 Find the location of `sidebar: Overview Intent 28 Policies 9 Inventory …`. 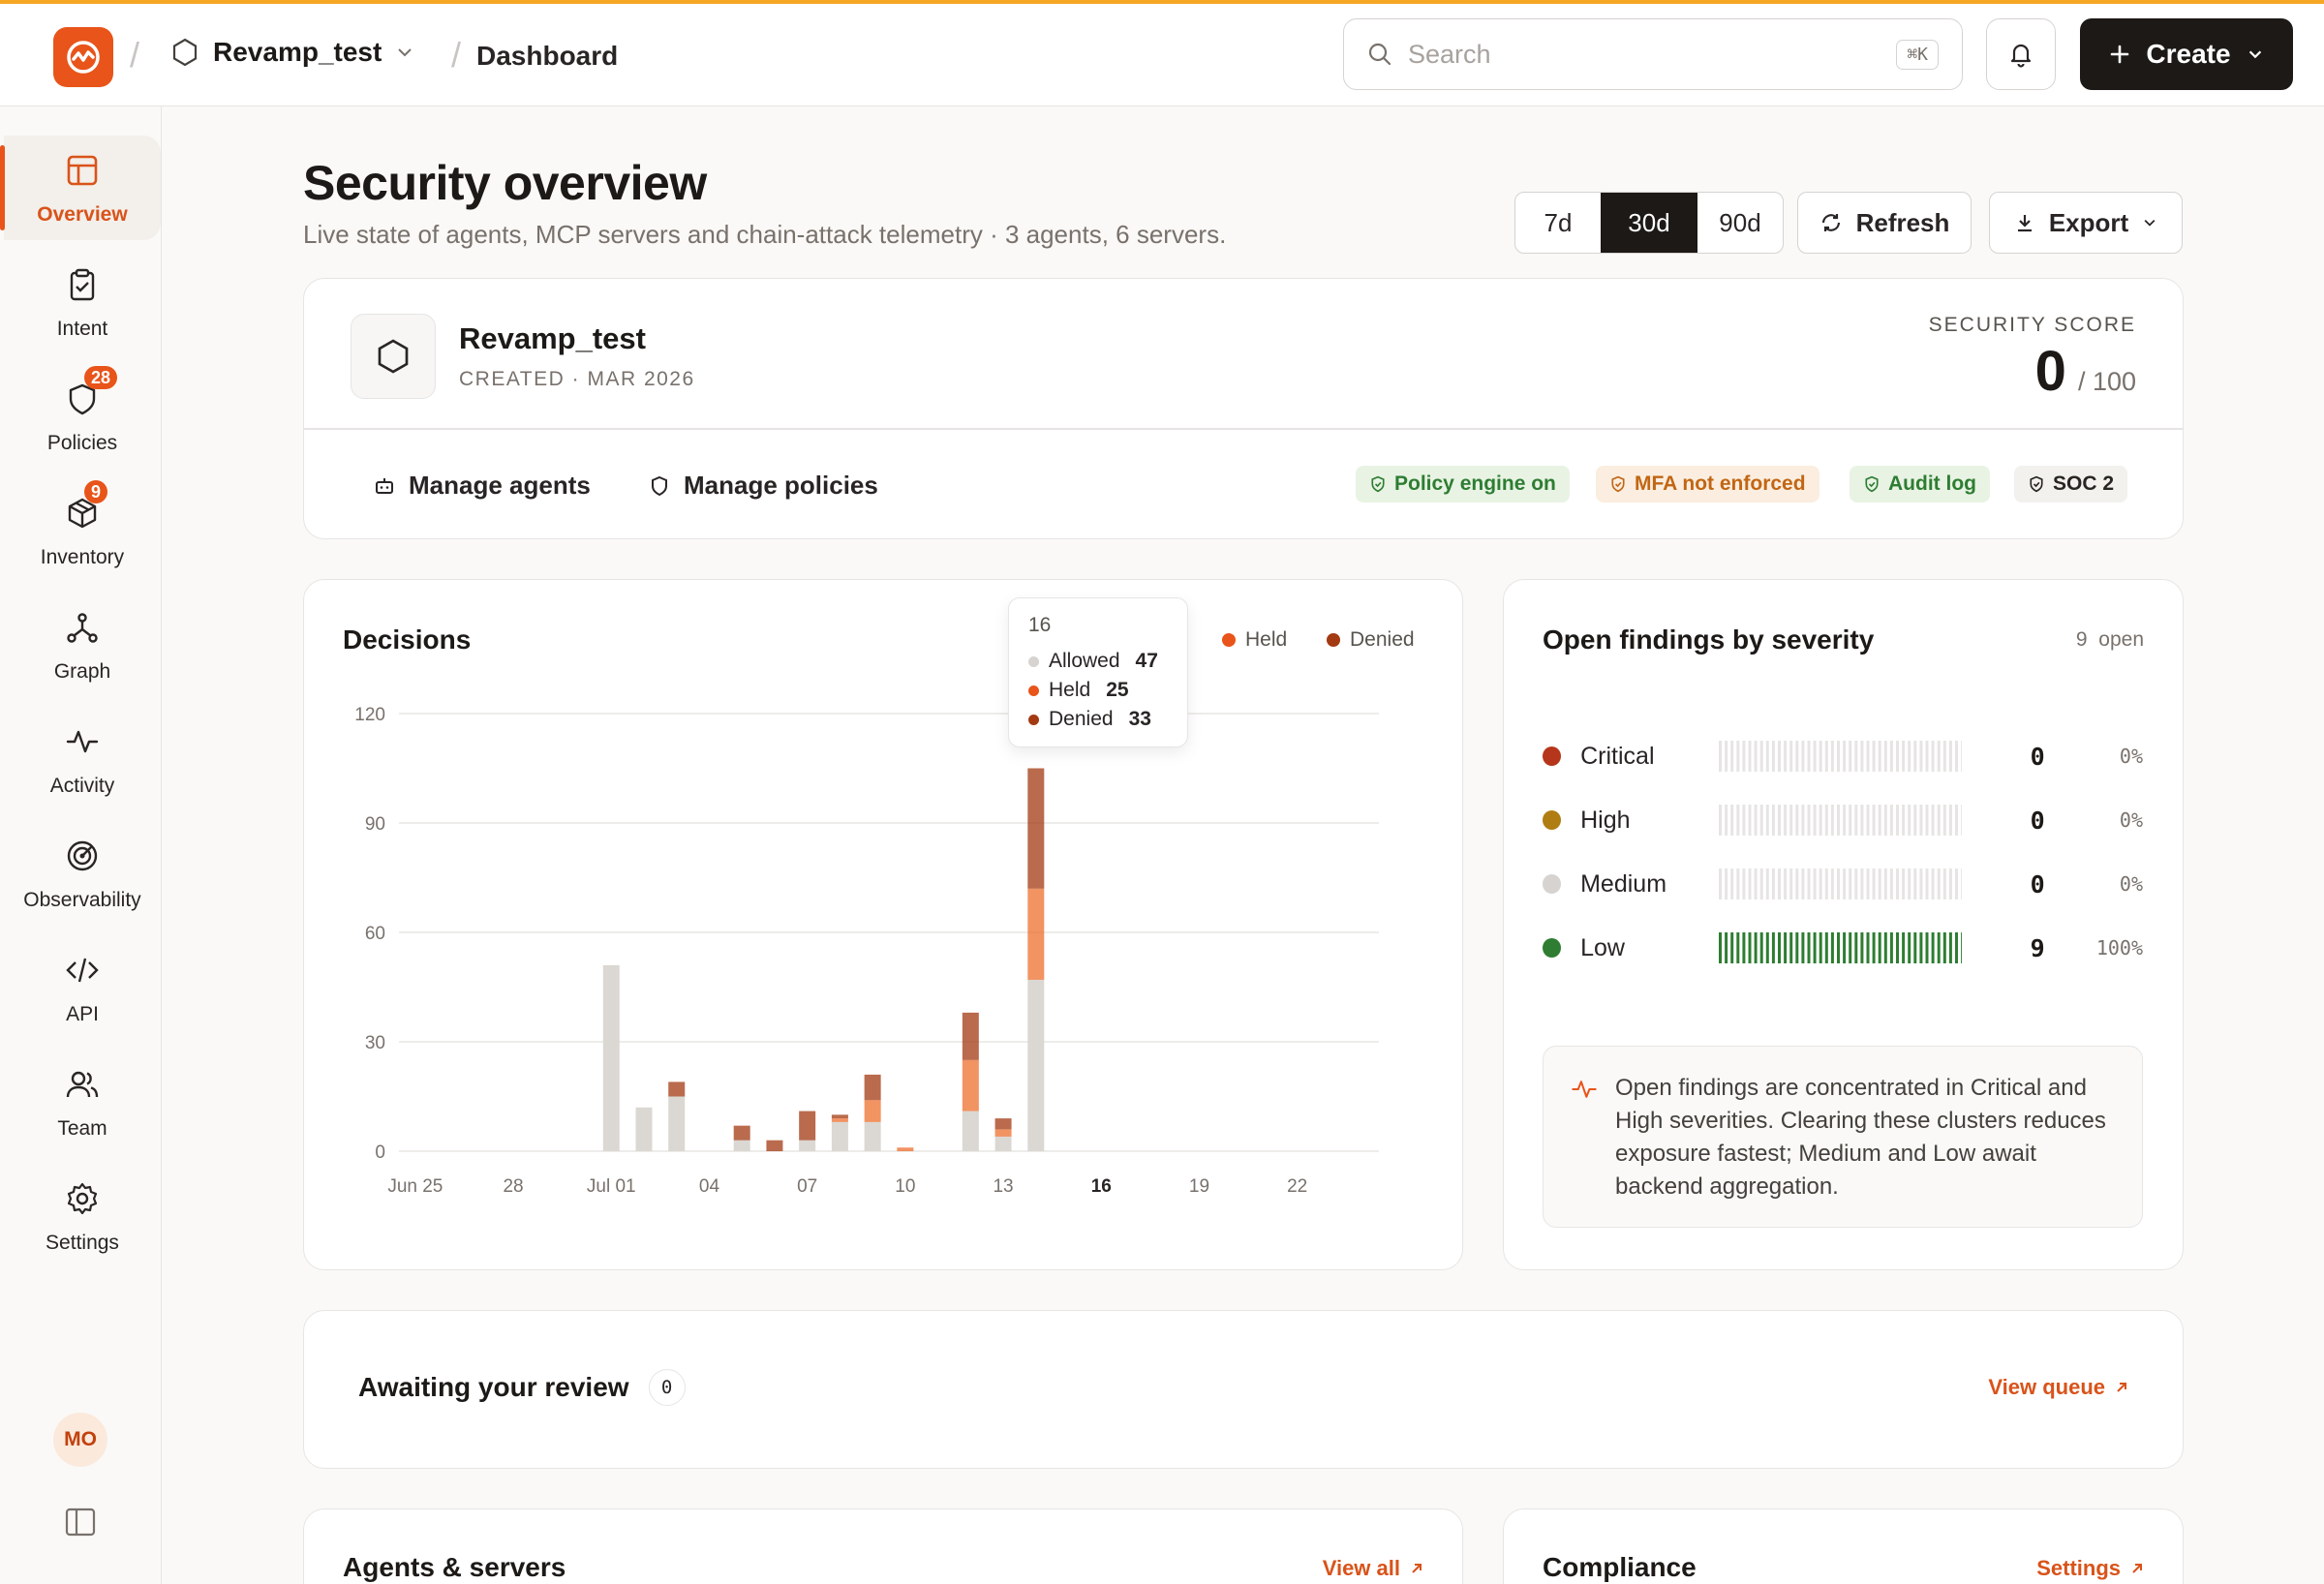

sidebar: Overview Intent 28 Policies 9 Inventory … is located at coordinates (81, 845).